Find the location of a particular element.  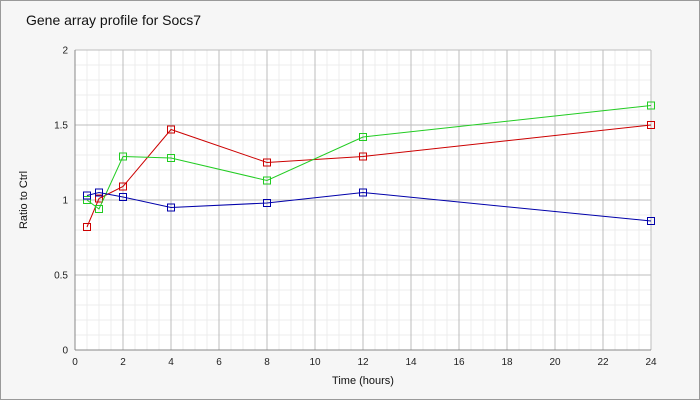

x-tick-label: 22 is located at coordinates (603, 362).